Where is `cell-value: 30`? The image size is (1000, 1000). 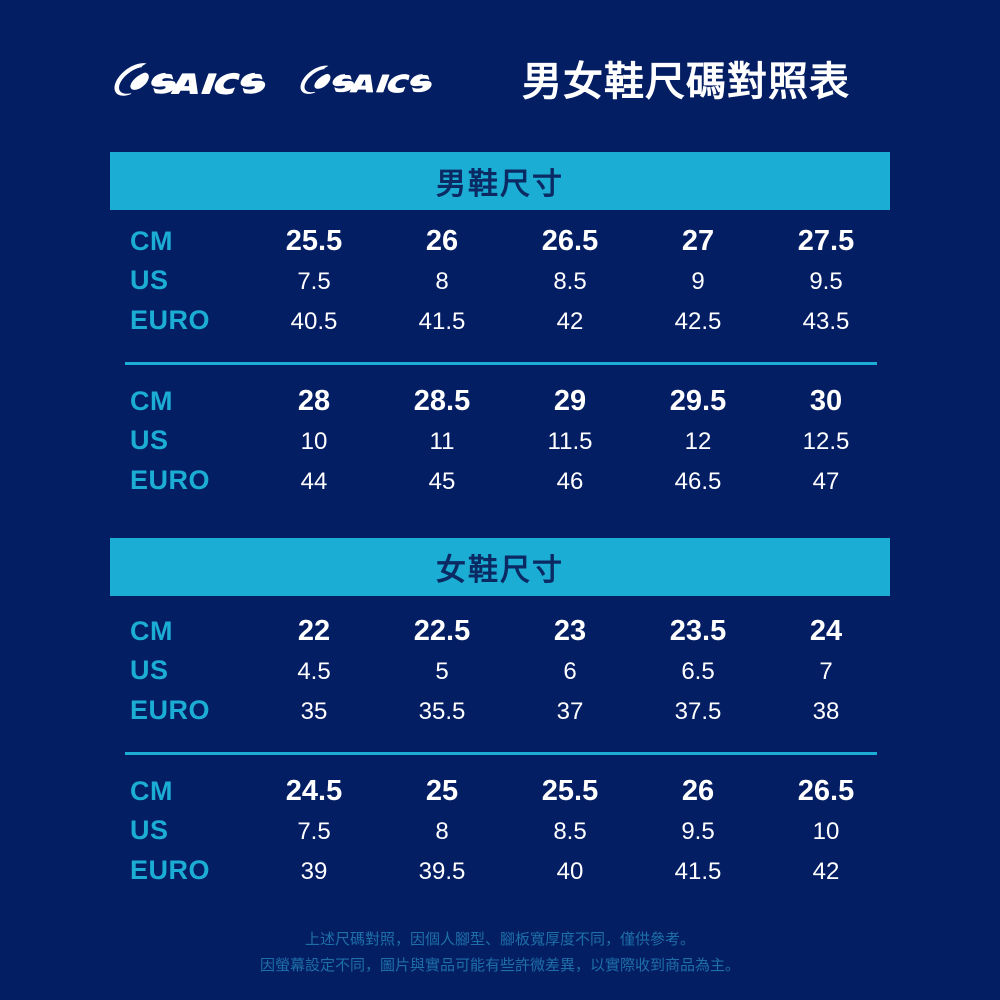
cell-value: 30 is located at coordinates (826, 401).